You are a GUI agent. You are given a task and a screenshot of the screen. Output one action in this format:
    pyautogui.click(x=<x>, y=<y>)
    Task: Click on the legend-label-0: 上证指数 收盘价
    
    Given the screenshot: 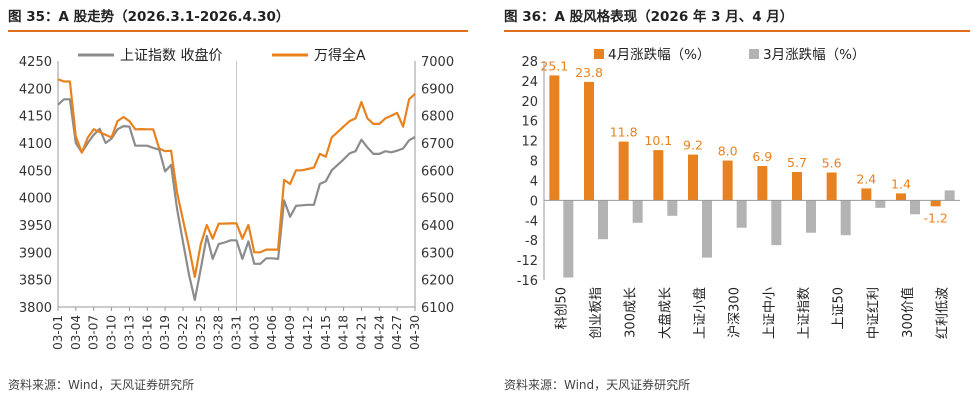 What is the action you would take?
    pyautogui.click(x=171, y=55)
    